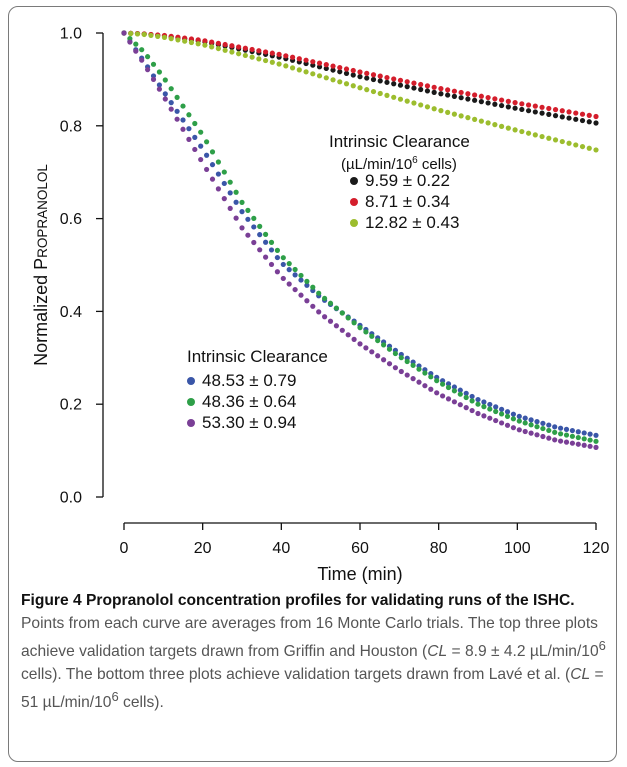 This screenshot has width=627, height=767. I want to click on y-tick-label: 0.2, so click(71, 405).